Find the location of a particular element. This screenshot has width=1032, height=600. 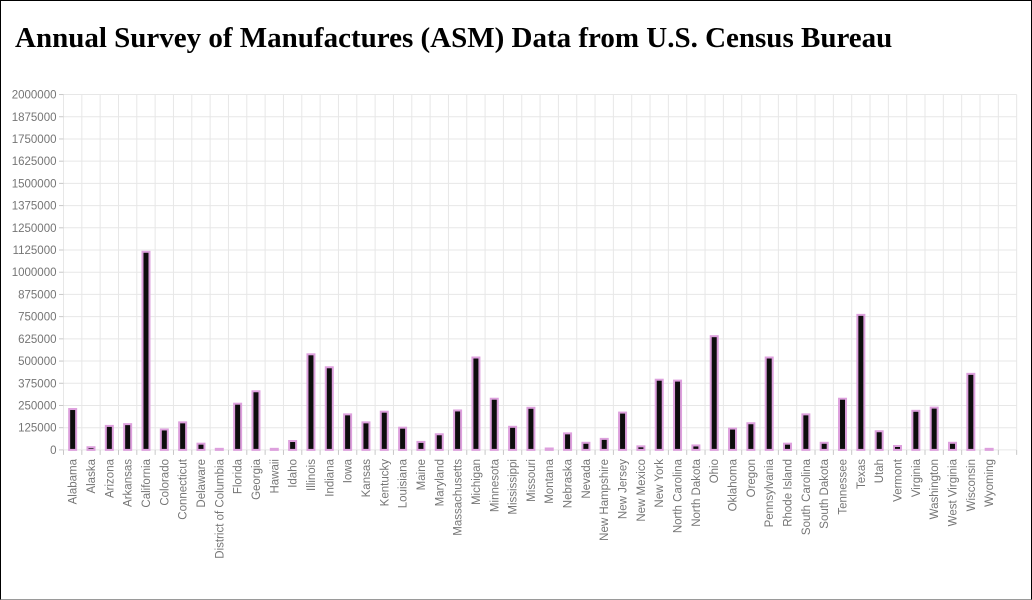

bar-vermont is located at coordinates (898, 447).